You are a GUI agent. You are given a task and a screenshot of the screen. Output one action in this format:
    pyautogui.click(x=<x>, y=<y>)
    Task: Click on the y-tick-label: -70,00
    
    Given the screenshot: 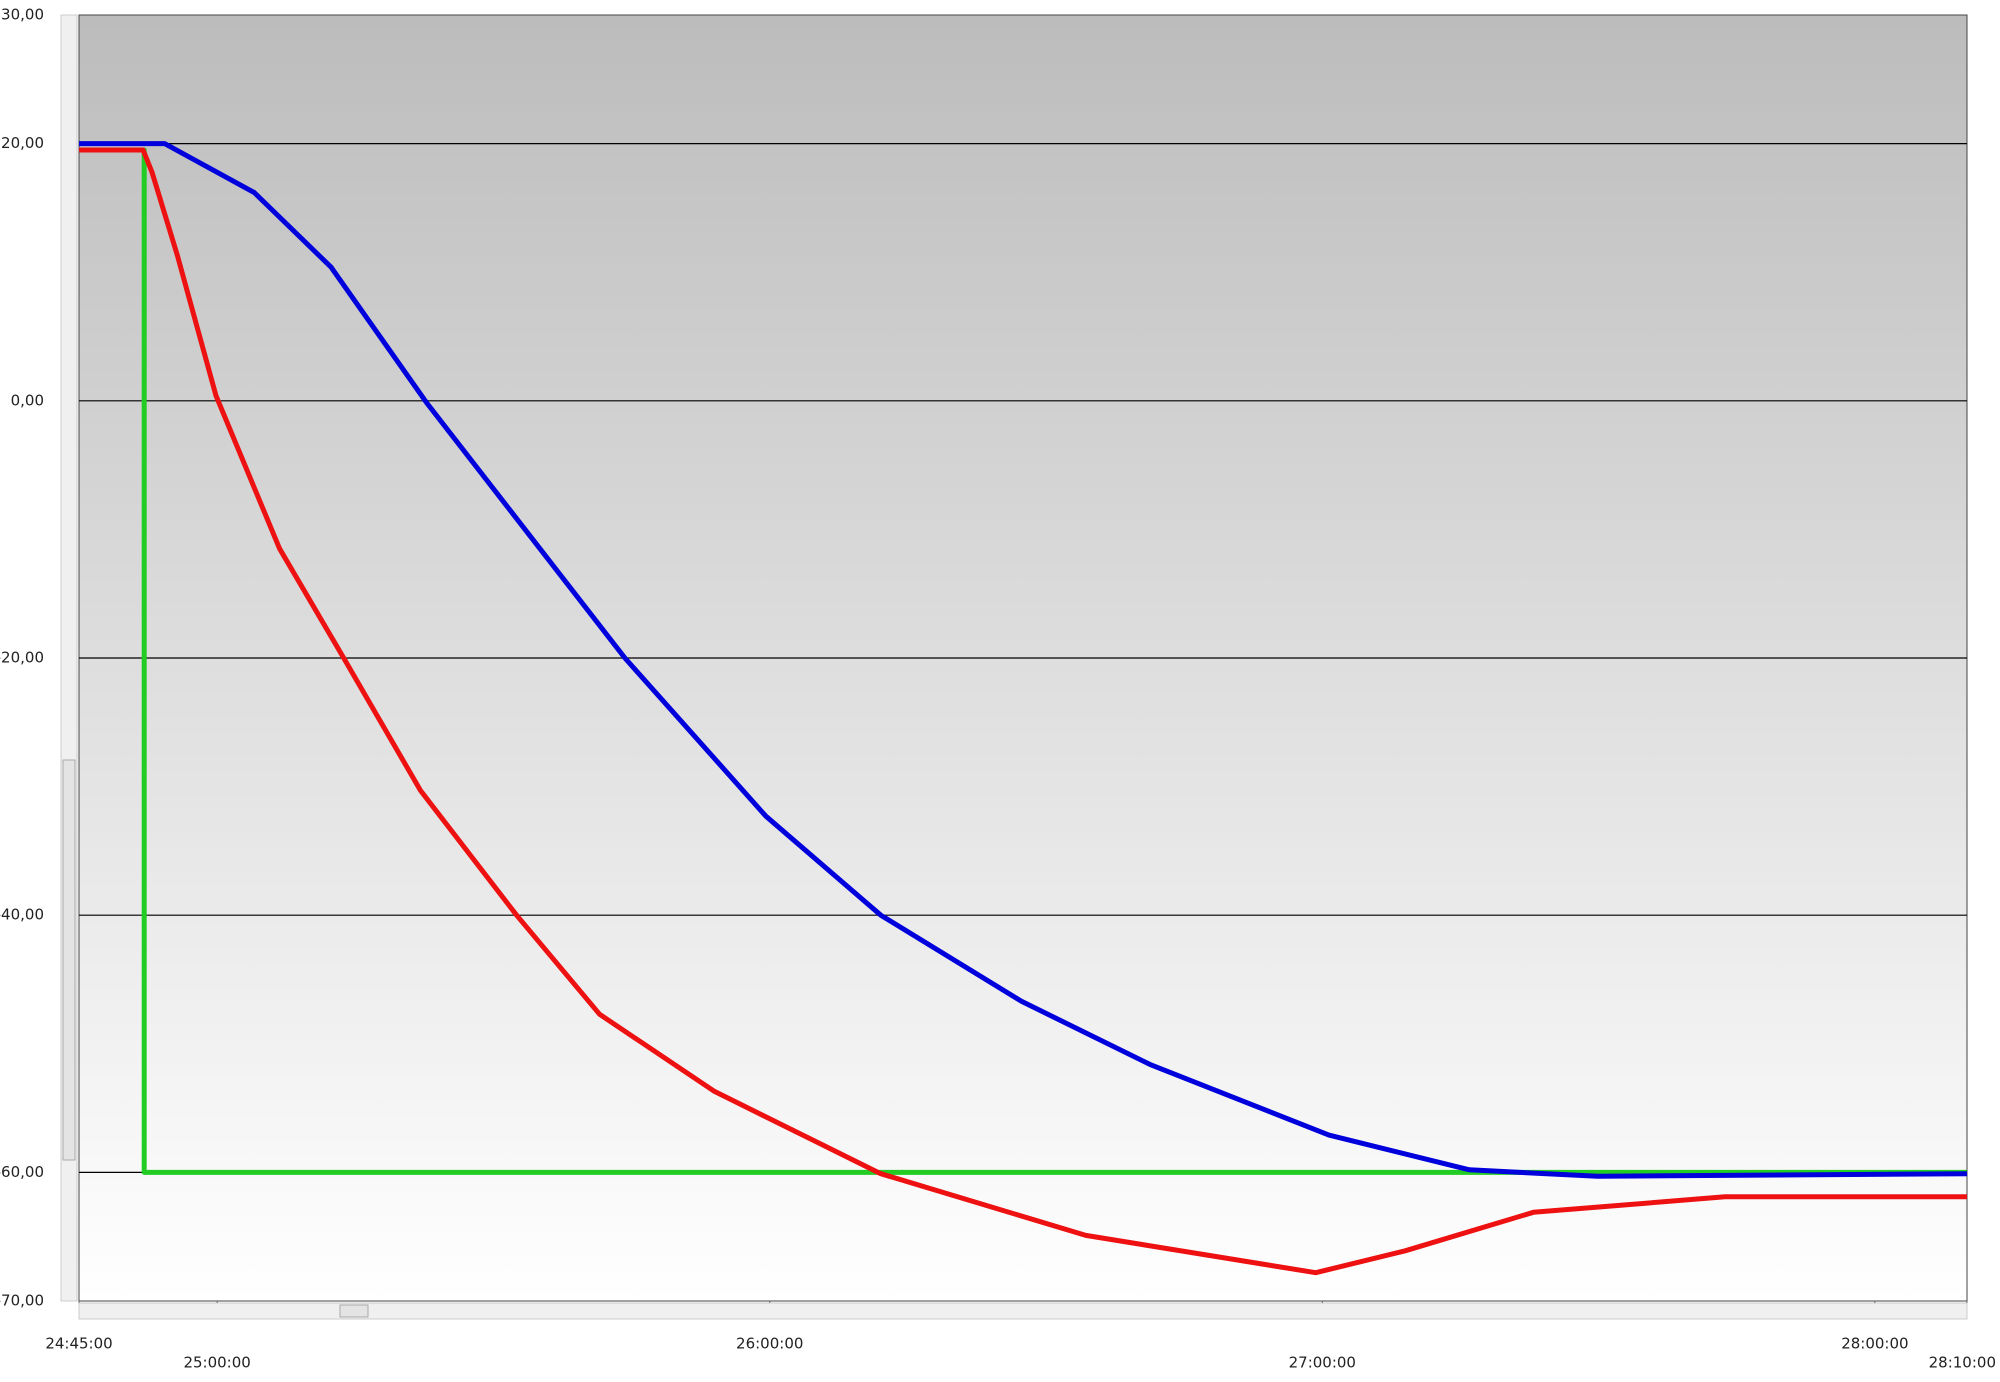 What is the action you would take?
    pyautogui.click(x=22, y=1301)
    